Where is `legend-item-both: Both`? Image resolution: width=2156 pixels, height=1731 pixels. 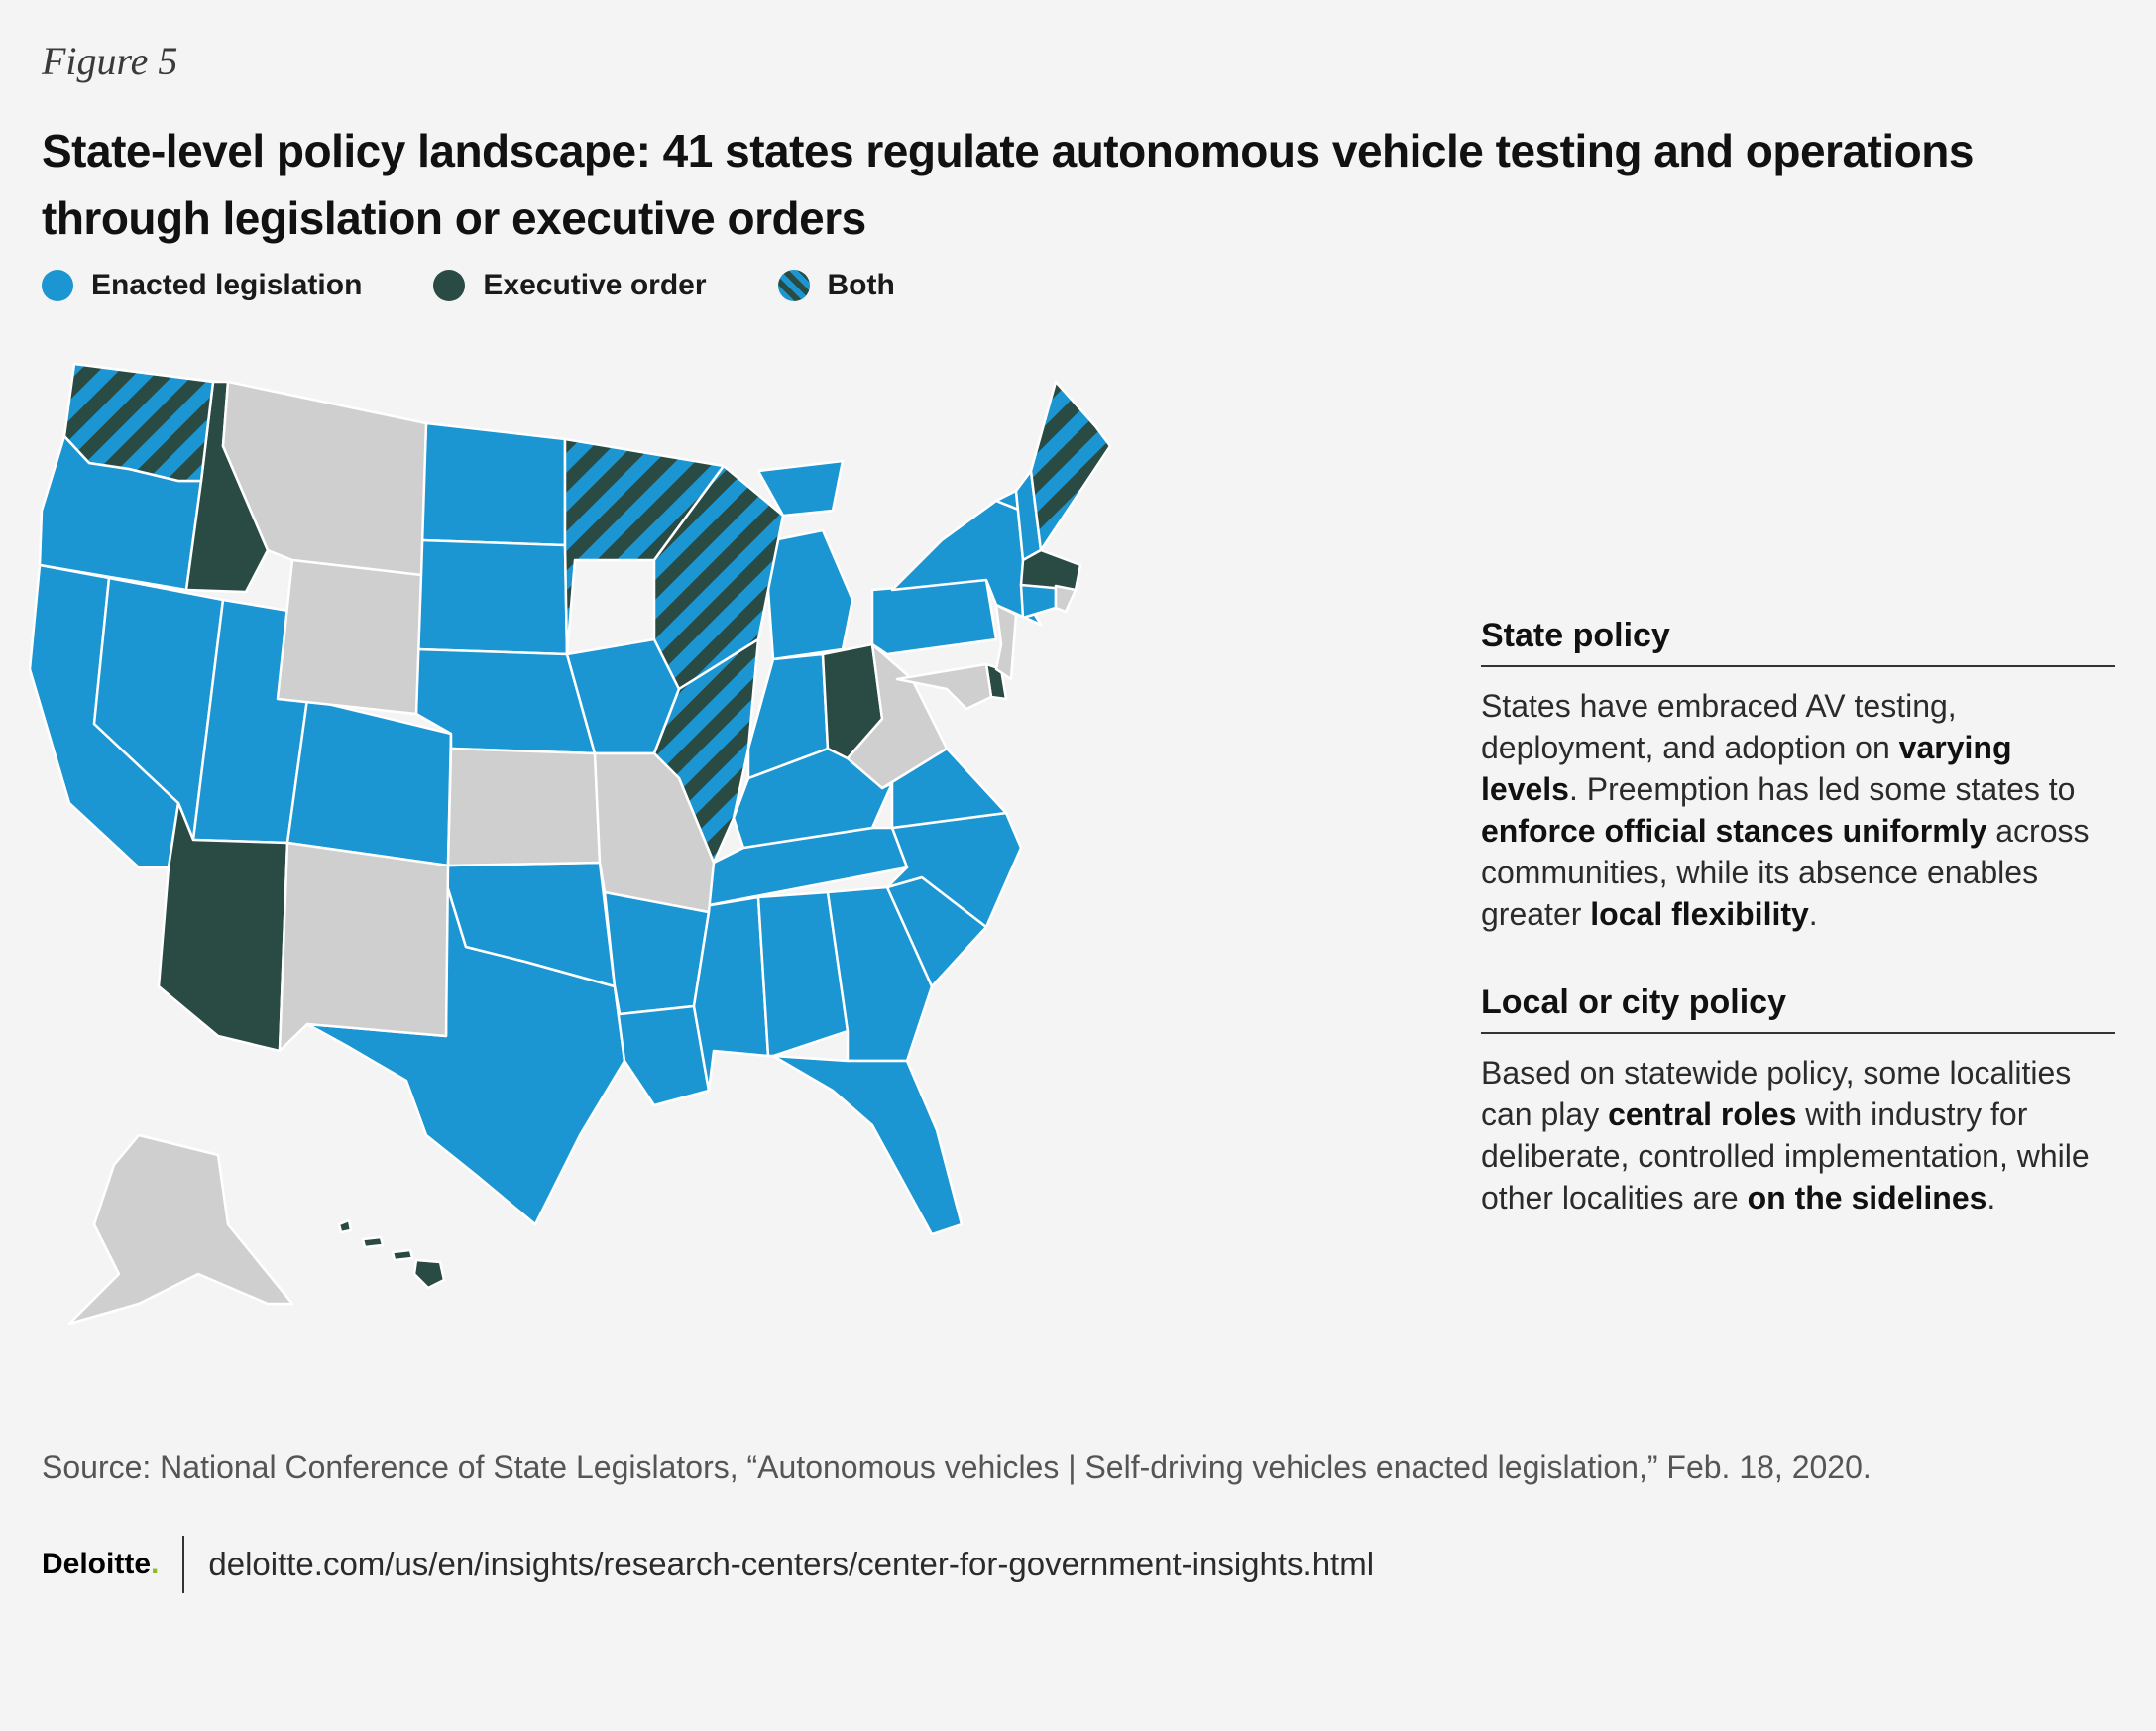 legend-item-both: Both is located at coordinates (836, 285).